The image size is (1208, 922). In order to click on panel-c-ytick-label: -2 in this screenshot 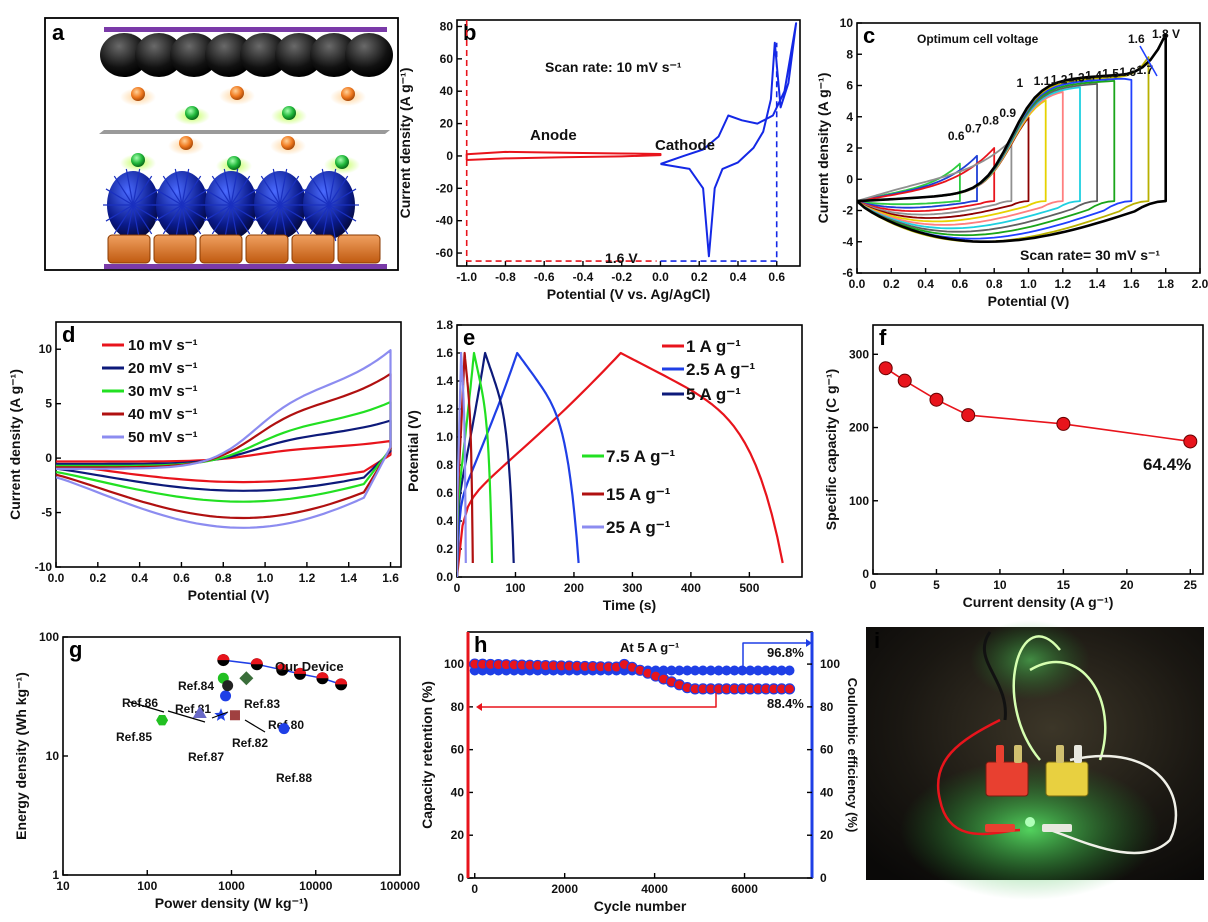, I will do `click(847, 211)`.